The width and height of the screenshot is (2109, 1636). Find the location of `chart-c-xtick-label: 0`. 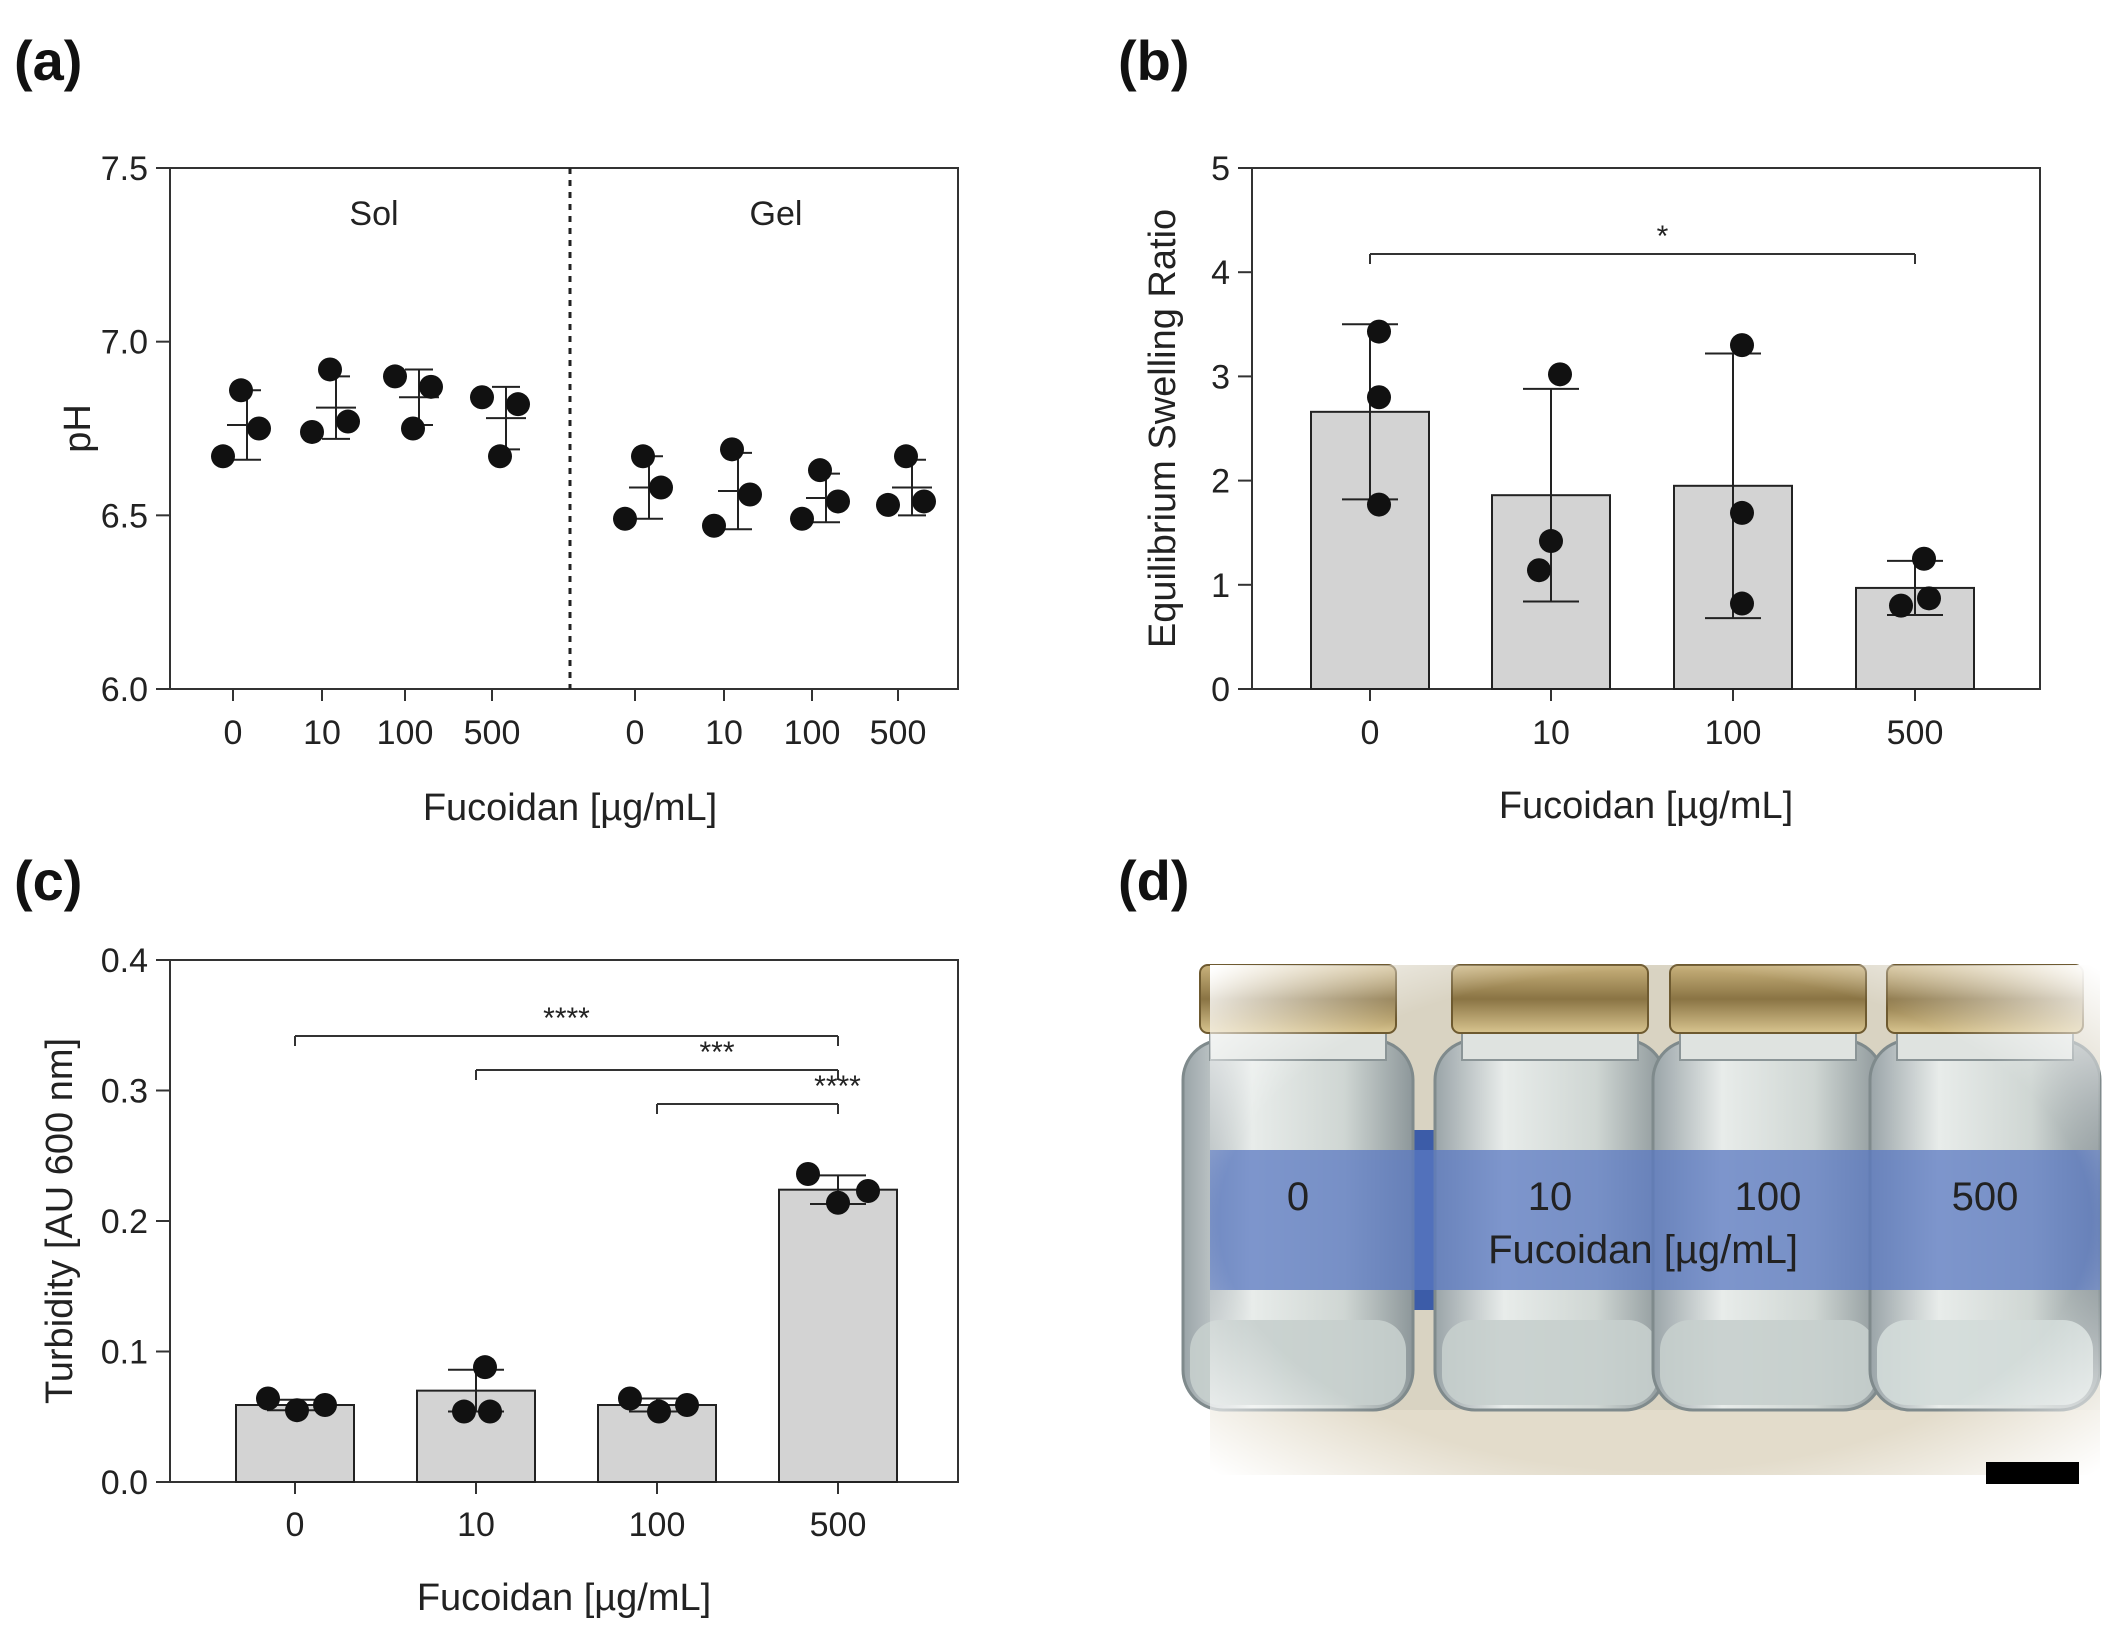

chart-c-xtick-label: 0 is located at coordinates (295, 1525).